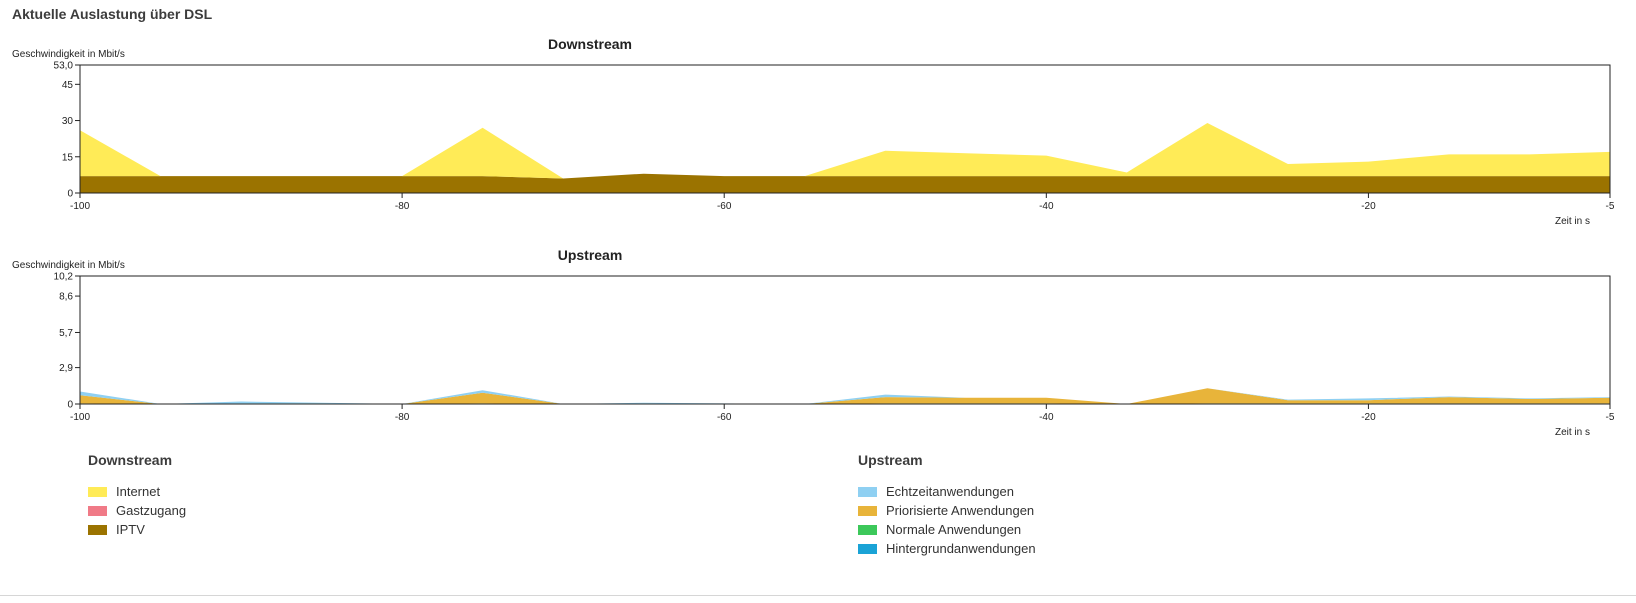 This screenshot has height=603, width=1636. Describe the element at coordinates (66, 368) in the screenshot. I see `upstream-y-tick-label: 2,9` at that location.